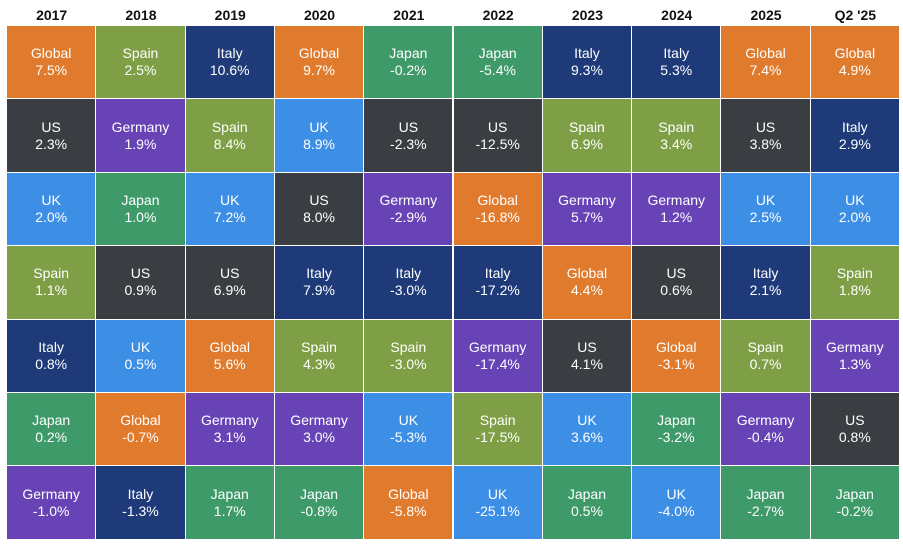 This screenshot has width=903, height=547. What do you see at coordinates (587, 63) in the screenshot?
I see `quilt-cell: Italy 9.3%` at bounding box center [587, 63].